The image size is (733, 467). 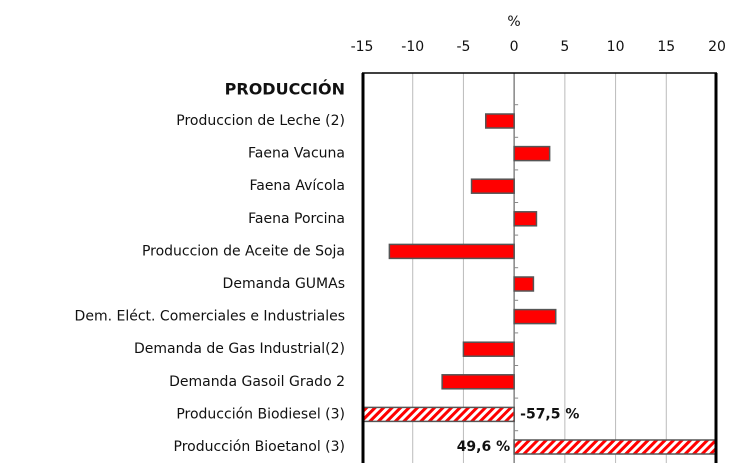 I want to click on y-tick-label: Producción Bioetanol (3), so click(x=260, y=447).